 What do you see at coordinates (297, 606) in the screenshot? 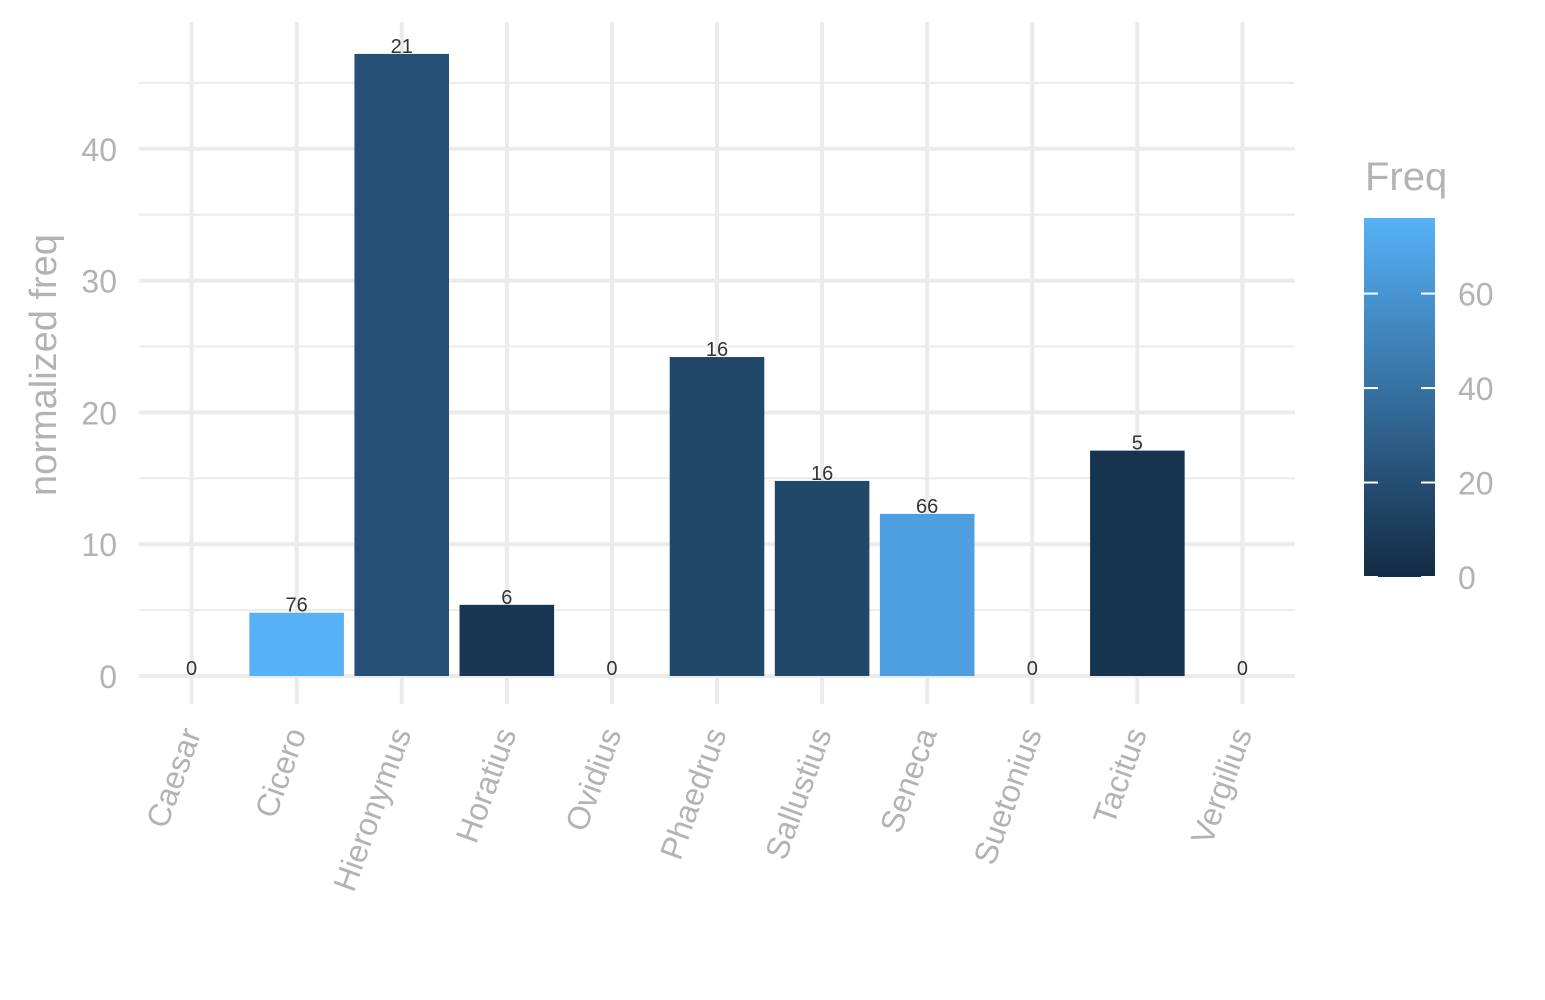
I see `data-label: 76` at bounding box center [297, 606].